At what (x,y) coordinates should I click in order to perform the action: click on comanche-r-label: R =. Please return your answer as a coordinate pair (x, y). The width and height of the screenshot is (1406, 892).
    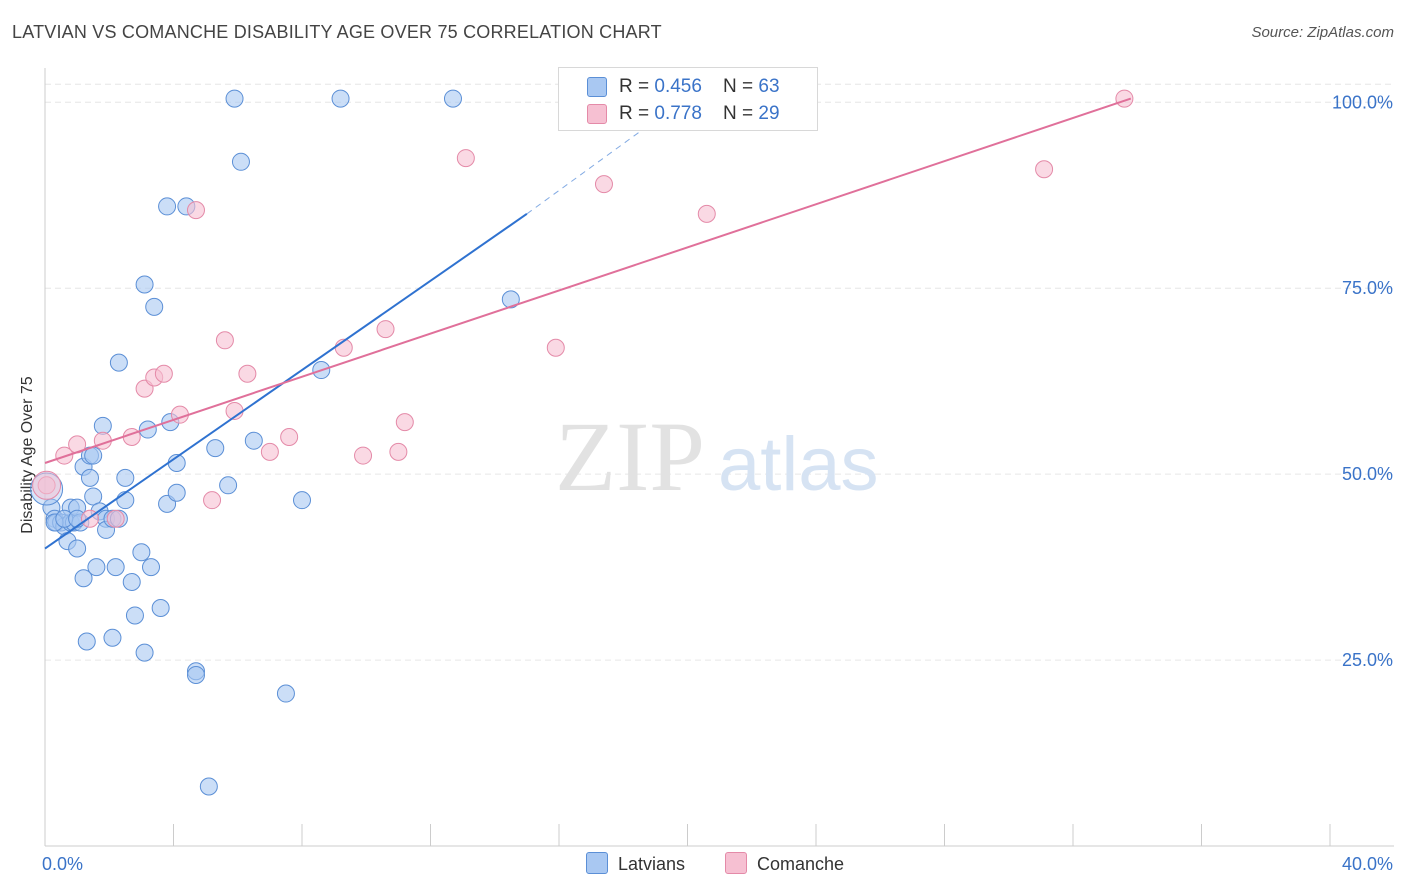
    Looking at the image, I should click on (637, 113).